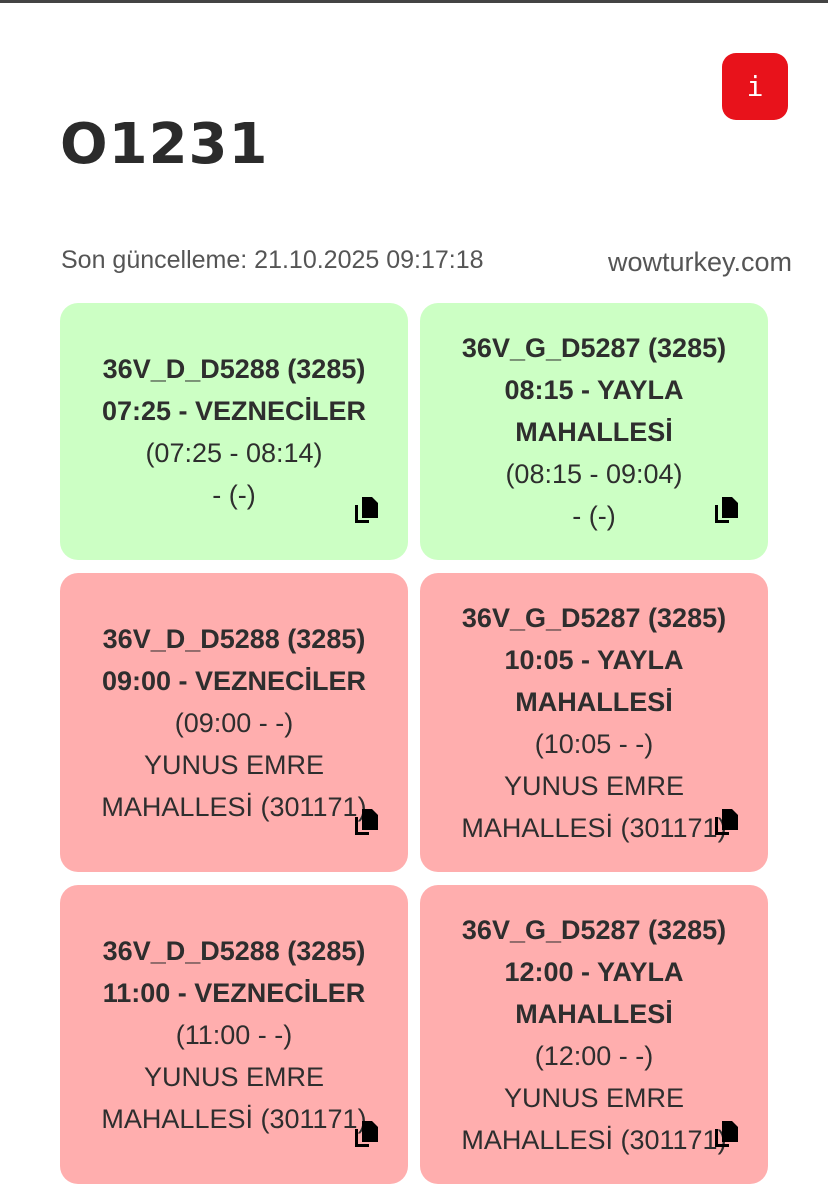  I want to click on trip-destination: 12:00 - YAYLA MAHALLESİ, so click(594, 992).